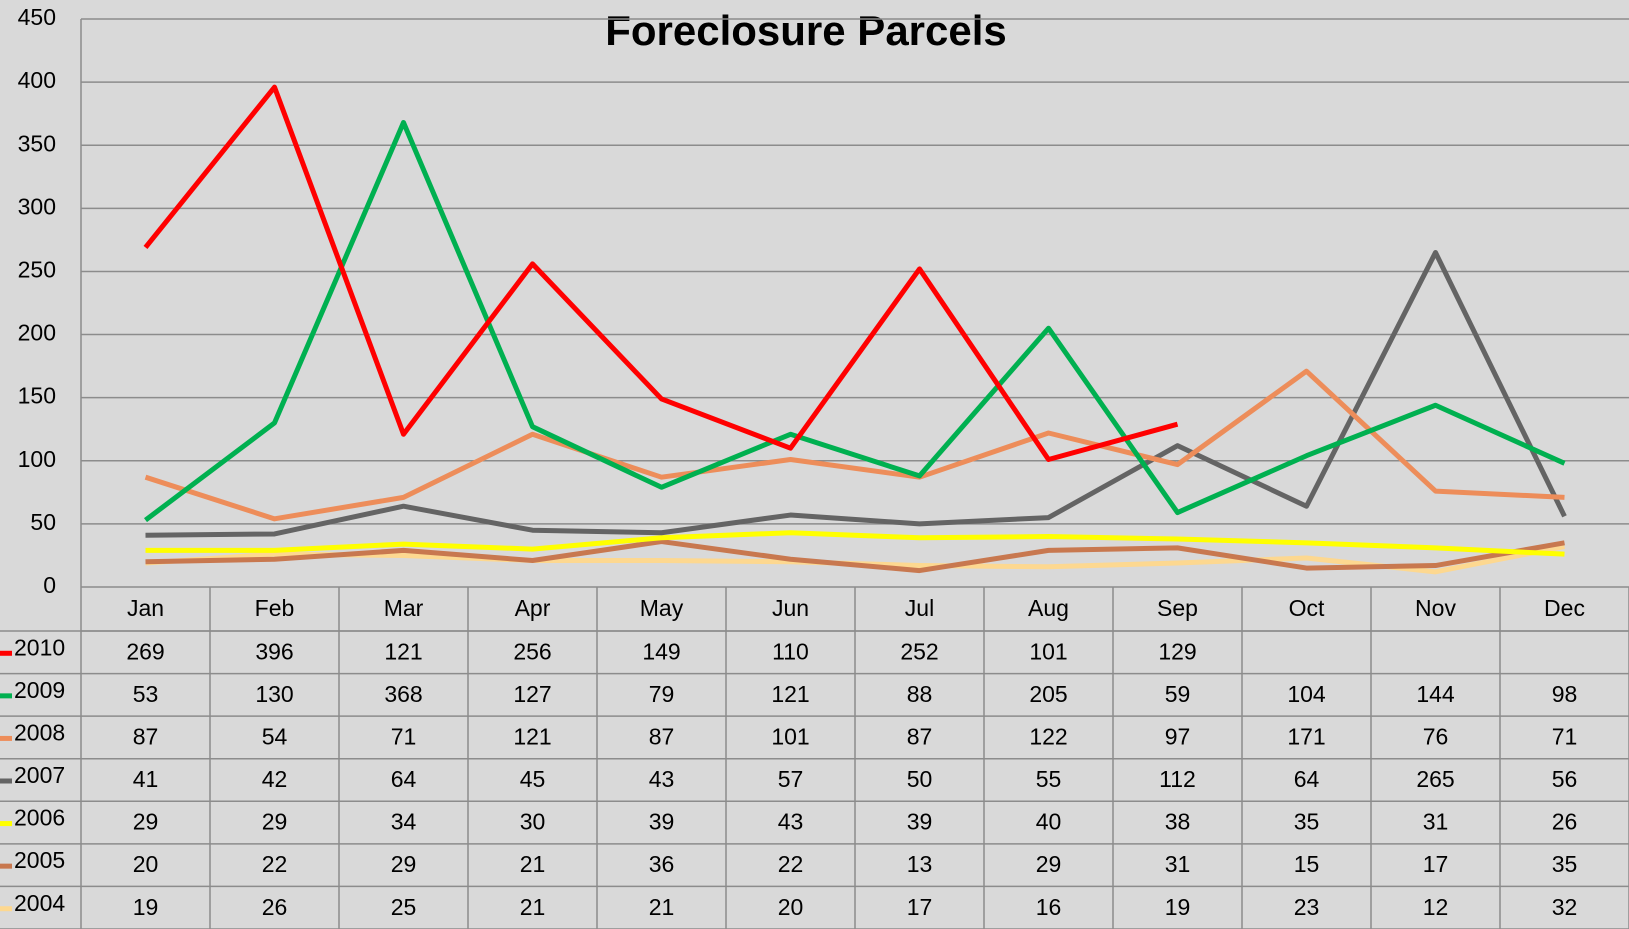  Describe the element at coordinates (1564, 608) in the screenshot. I see `x-tick-label: Dec` at that location.